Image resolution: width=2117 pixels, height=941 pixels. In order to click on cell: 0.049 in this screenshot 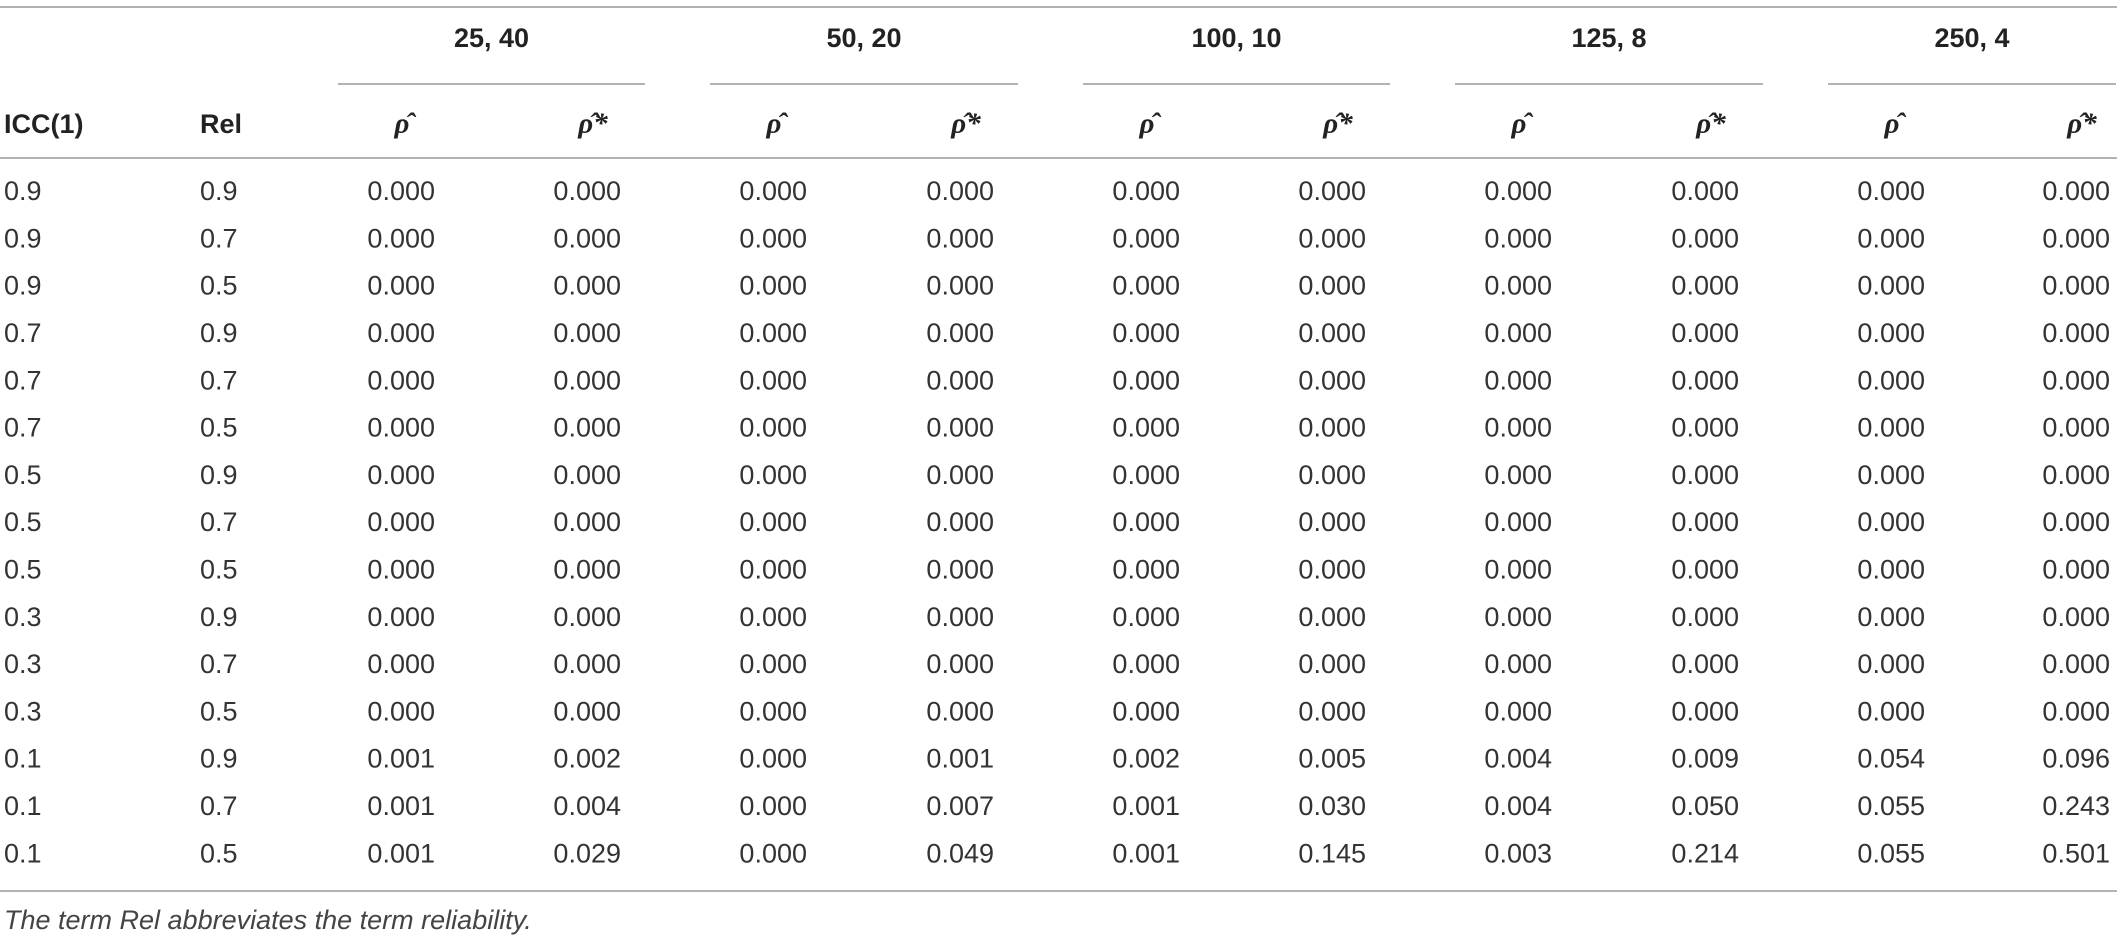, I will do `click(960, 853)`.